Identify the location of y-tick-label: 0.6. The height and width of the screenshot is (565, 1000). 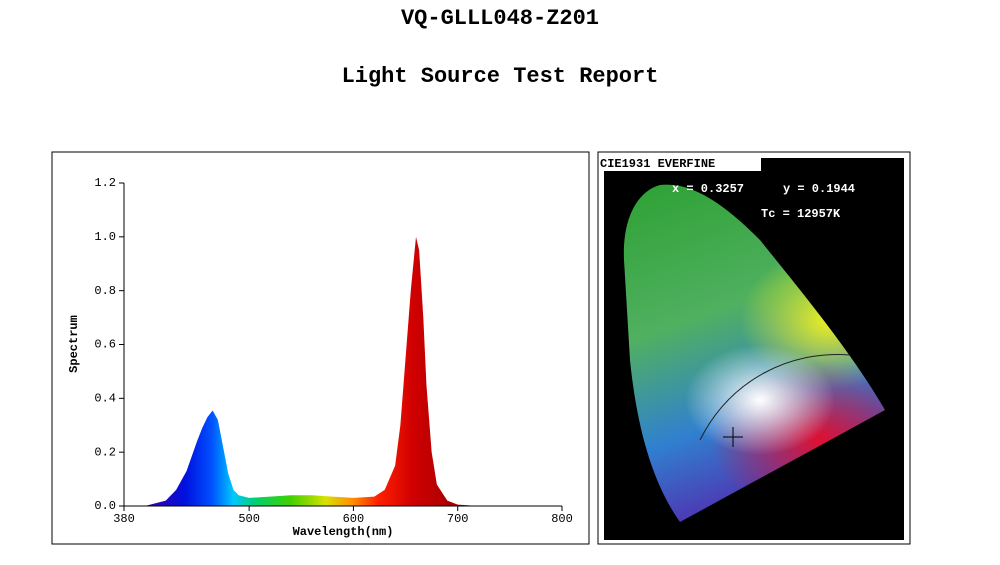
(105, 345).